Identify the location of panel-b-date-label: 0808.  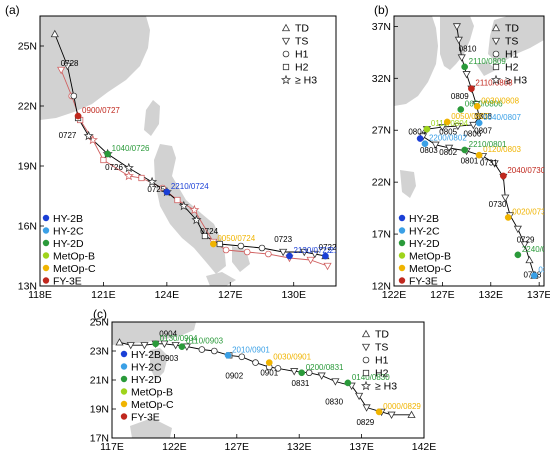
(483, 116).